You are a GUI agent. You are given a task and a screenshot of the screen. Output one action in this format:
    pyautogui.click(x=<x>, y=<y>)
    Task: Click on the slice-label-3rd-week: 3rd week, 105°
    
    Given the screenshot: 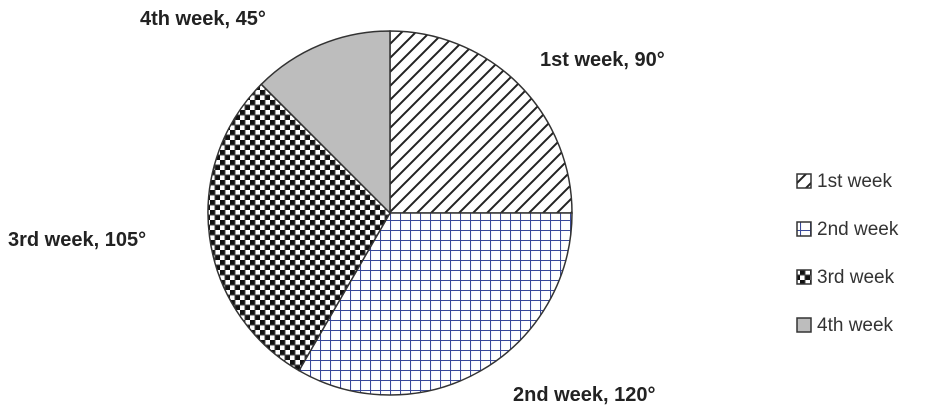 What is the action you would take?
    pyautogui.click(x=77, y=240)
    